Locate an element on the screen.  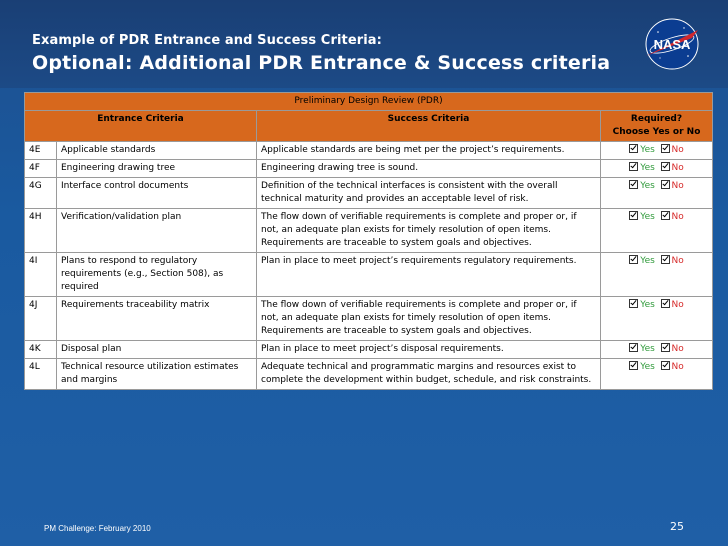
header-success-criteria: Success Criteria is located at coordinates (428, 126).